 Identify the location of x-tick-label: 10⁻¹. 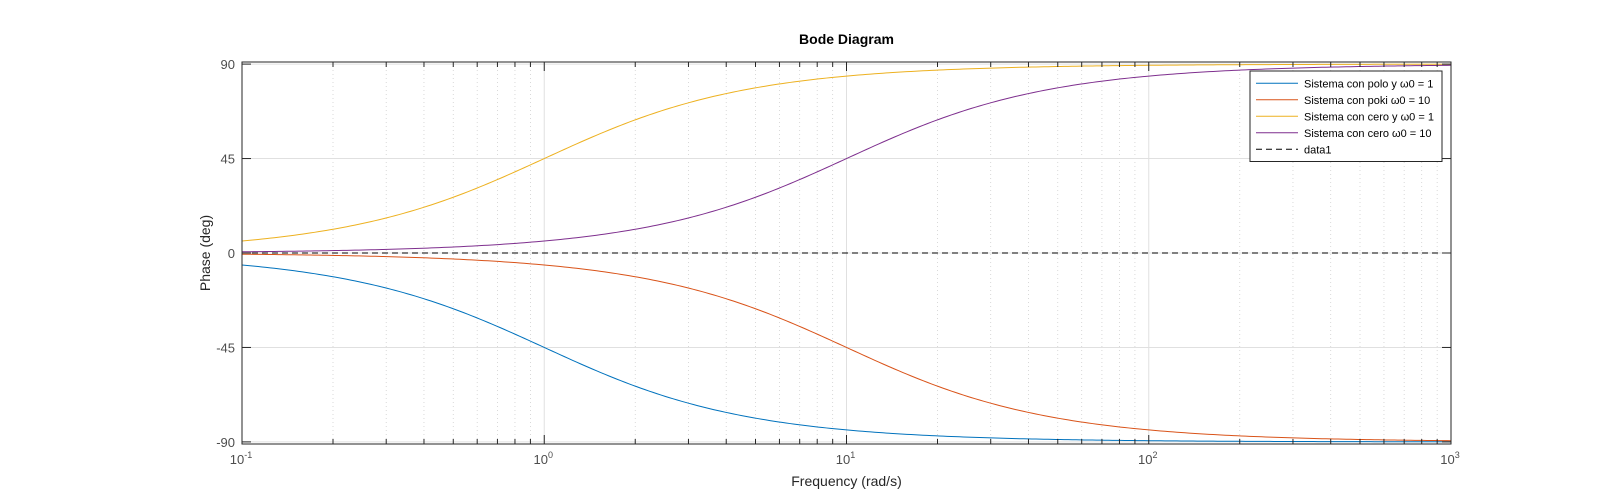
(241, 458).